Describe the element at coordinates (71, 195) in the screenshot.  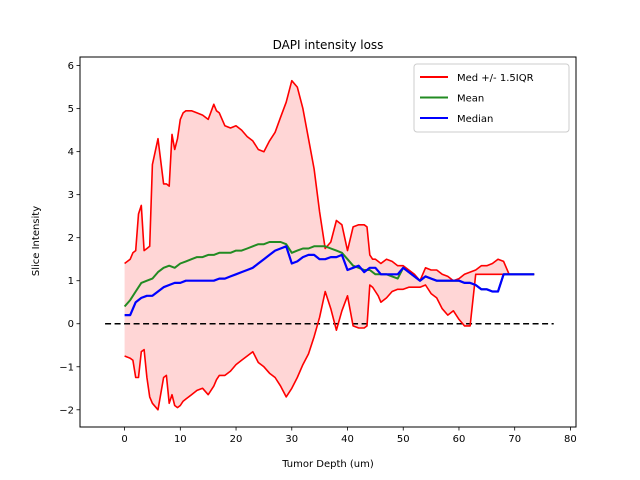
I see `y-tick-label: 3` at that location.